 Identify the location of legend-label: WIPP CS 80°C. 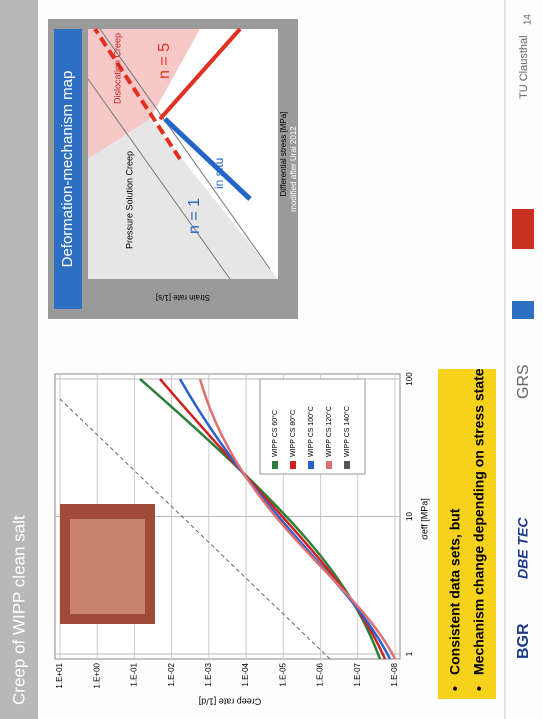
(293, 433).